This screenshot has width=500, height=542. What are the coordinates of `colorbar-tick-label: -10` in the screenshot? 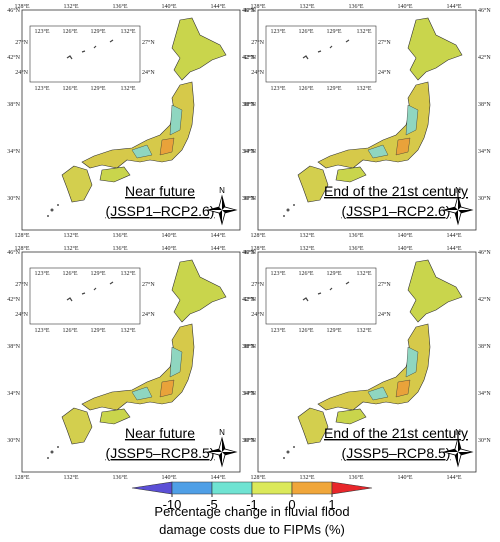 It's located at (172, 504).